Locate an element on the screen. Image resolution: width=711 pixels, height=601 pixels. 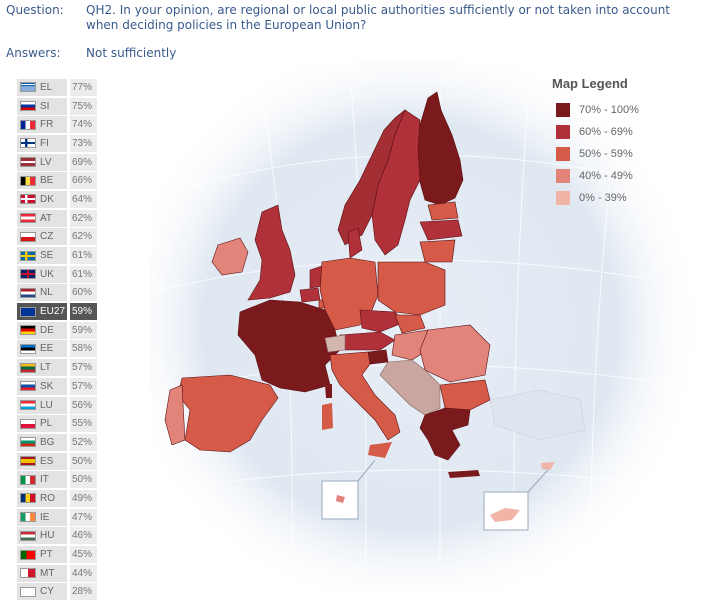
legend-label: 50% - 59% is located at coordinates (606, 154).